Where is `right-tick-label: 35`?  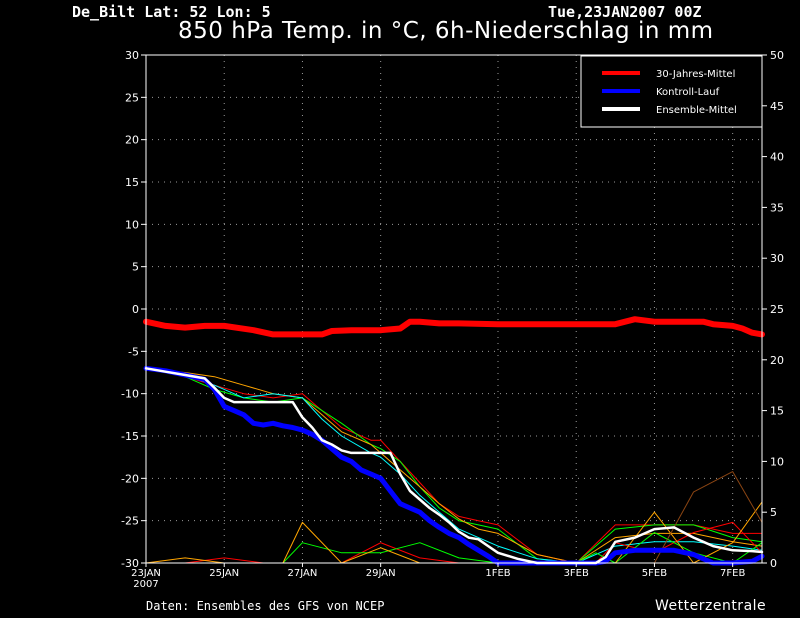
right-tick-label: 35 is located at coordinates (777, 207).